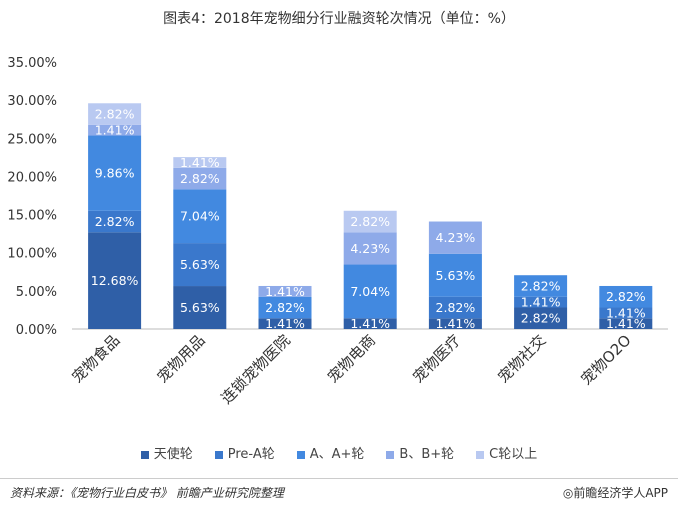 The width and height of the screenshot is (678, 514). What do you see at coordinates (615, 493) in the screenshot?
I see `brand-label: ◎前瞻经济学人APP` at bounding box center [615, 493].